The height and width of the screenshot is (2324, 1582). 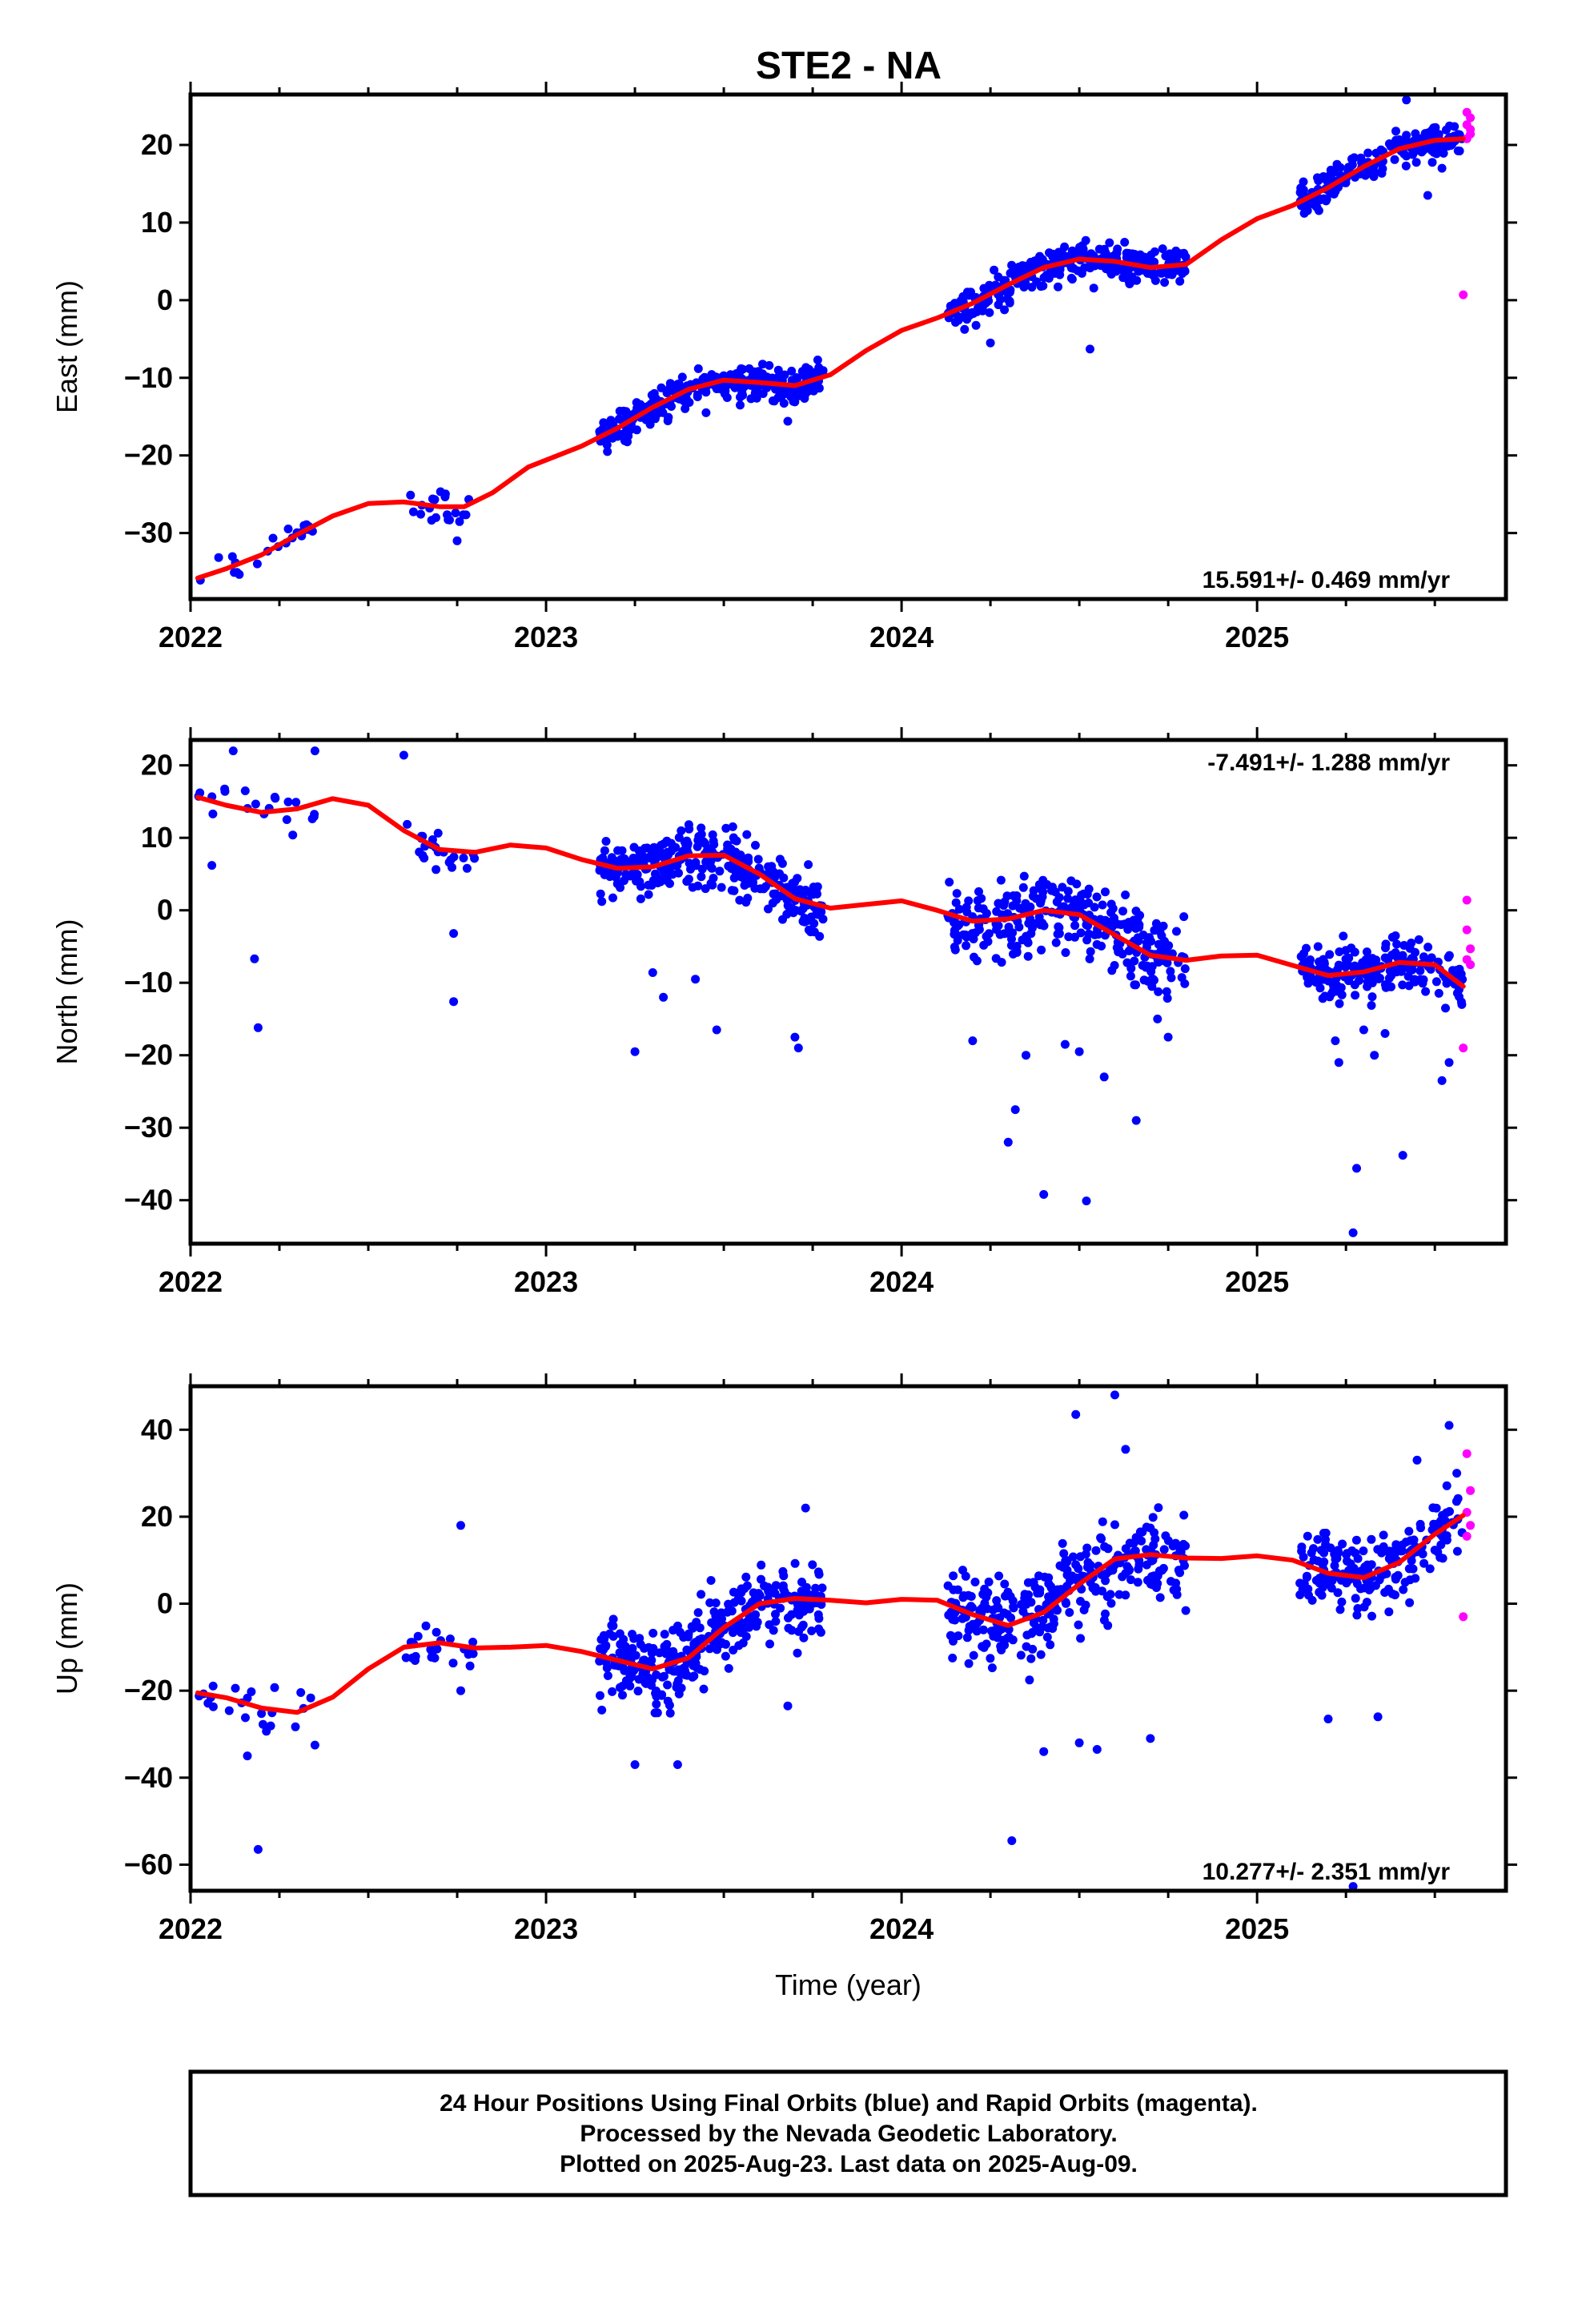 I want to click on rapid-point, so click(x=1467, y=1453).